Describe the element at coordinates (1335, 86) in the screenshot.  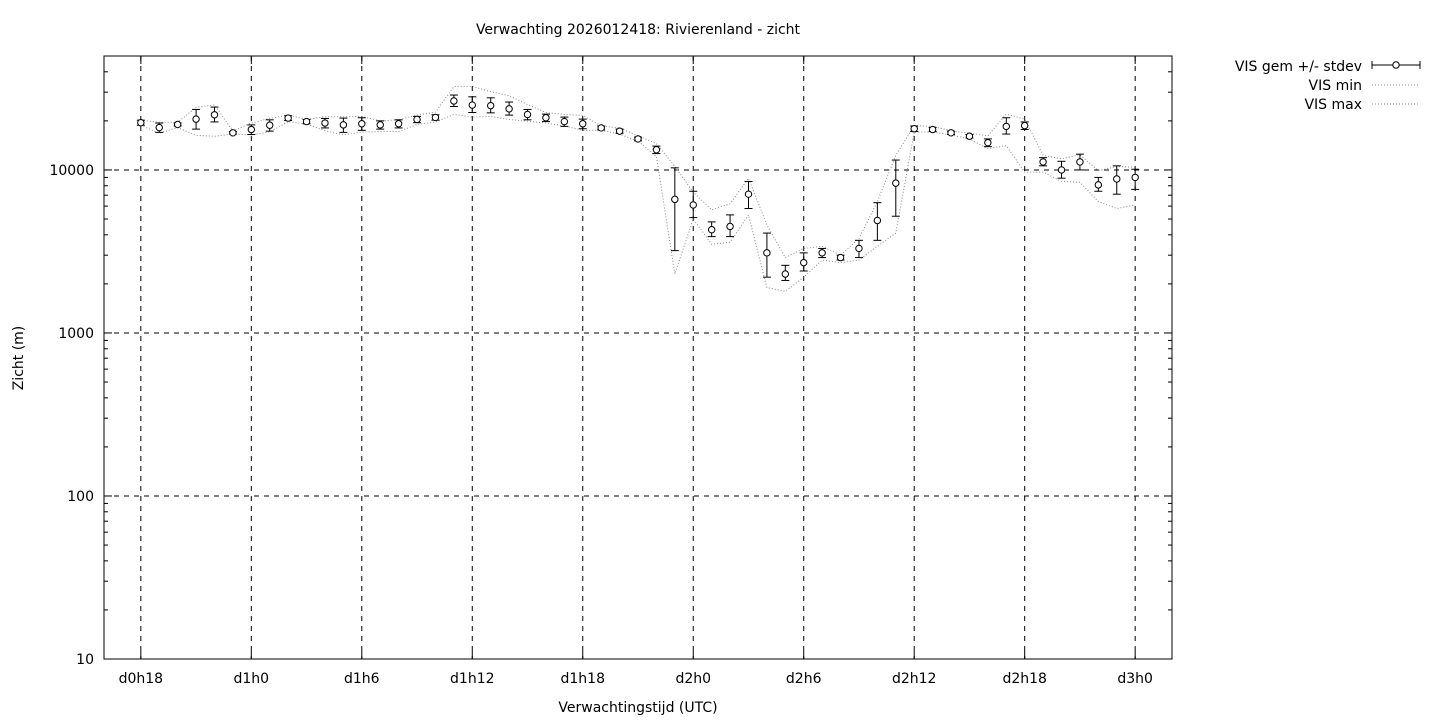
I see `legend-label-min: VIS min` at that location.